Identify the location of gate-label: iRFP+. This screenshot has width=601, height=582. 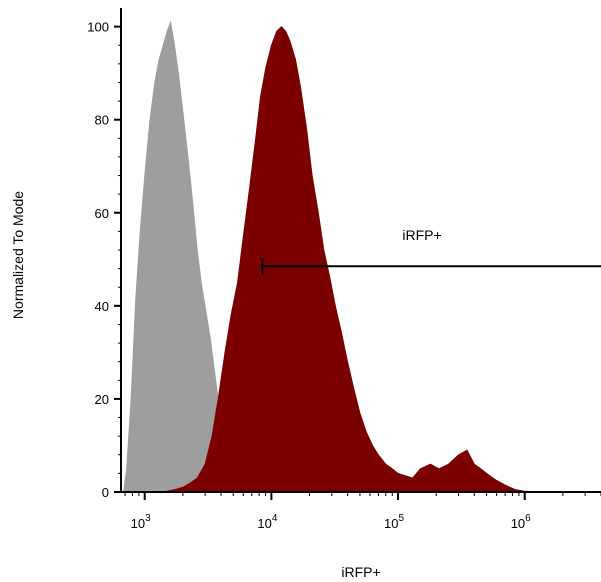
(421, 235).